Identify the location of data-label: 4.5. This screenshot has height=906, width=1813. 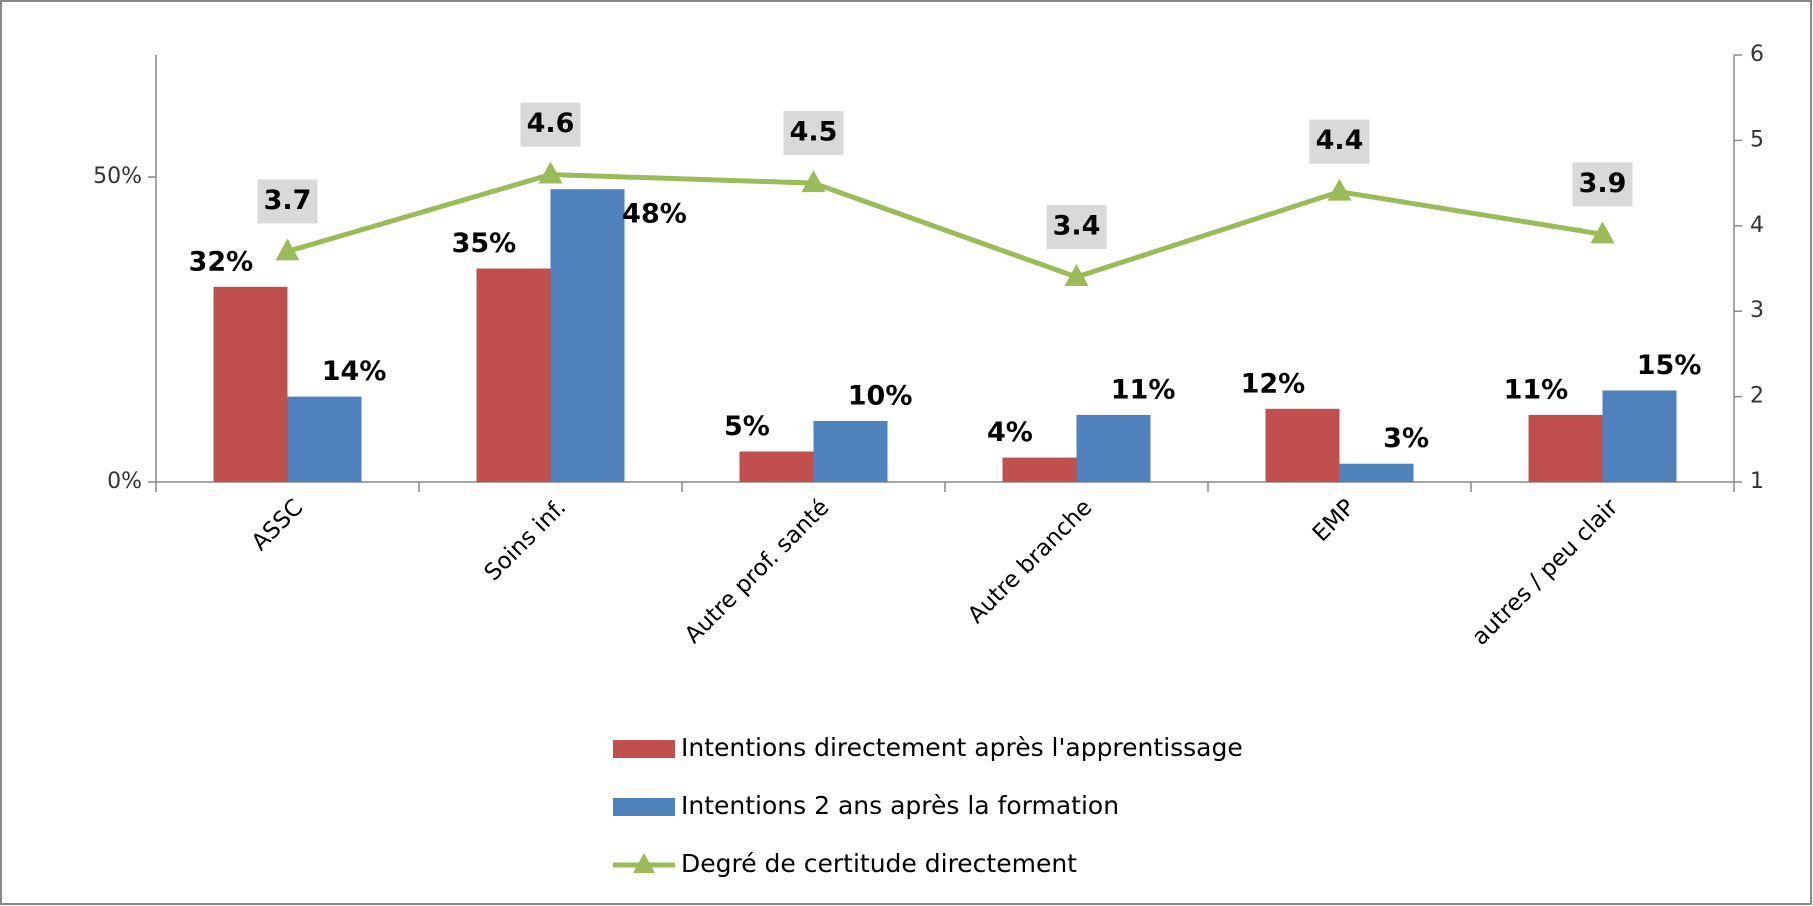
(814, 132).